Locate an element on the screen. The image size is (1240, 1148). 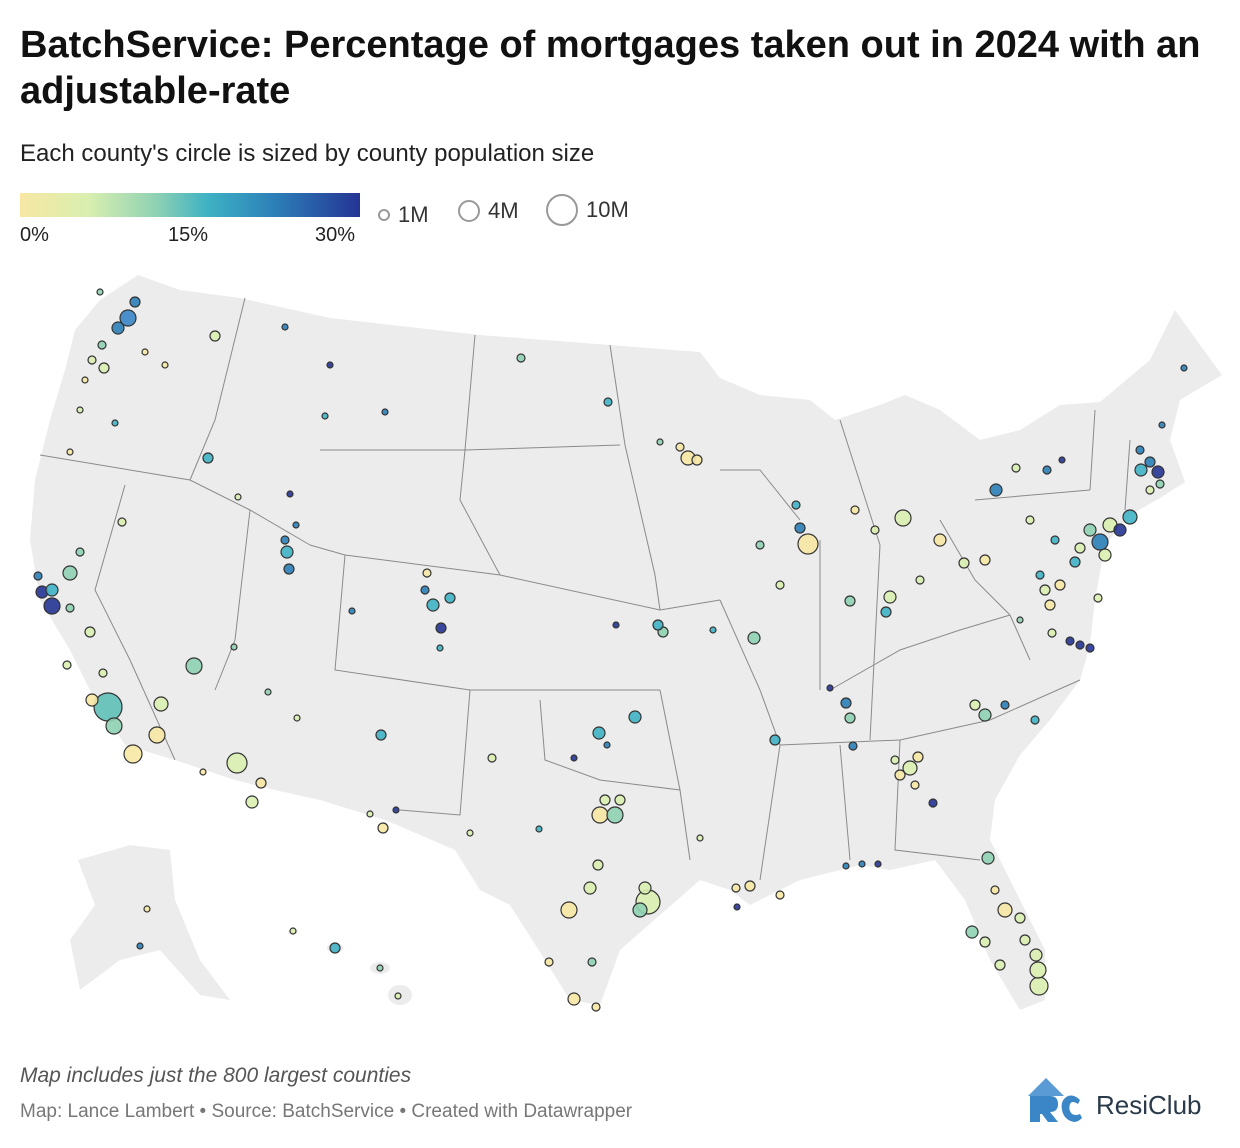
size-legend-circle-medium is located at coordinates (469, 211).